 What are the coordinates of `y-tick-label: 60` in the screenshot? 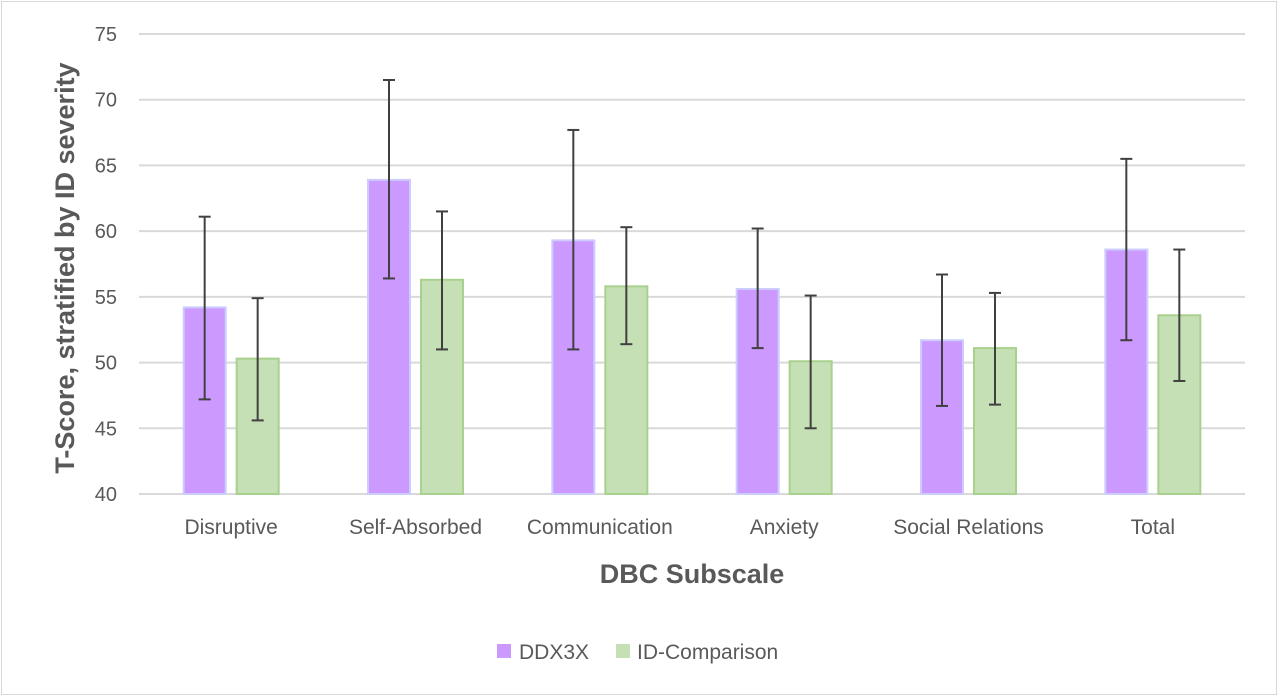 It's located at (106, 232).